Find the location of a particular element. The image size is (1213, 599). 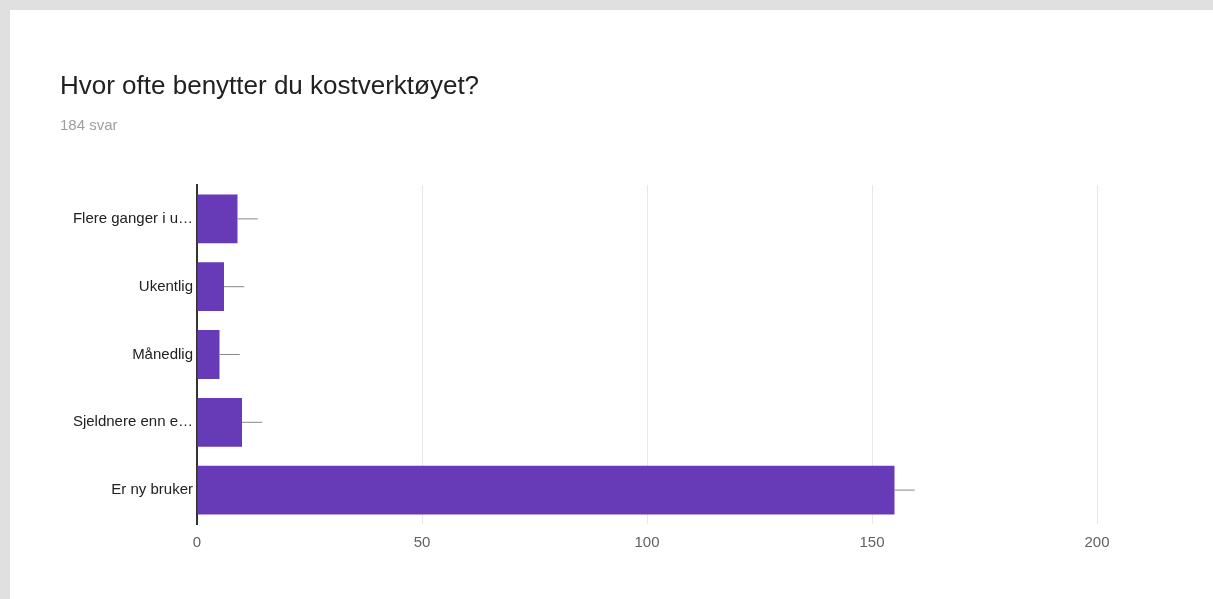

y-tick-label: Månedlig is located at coordinates (162, 353).